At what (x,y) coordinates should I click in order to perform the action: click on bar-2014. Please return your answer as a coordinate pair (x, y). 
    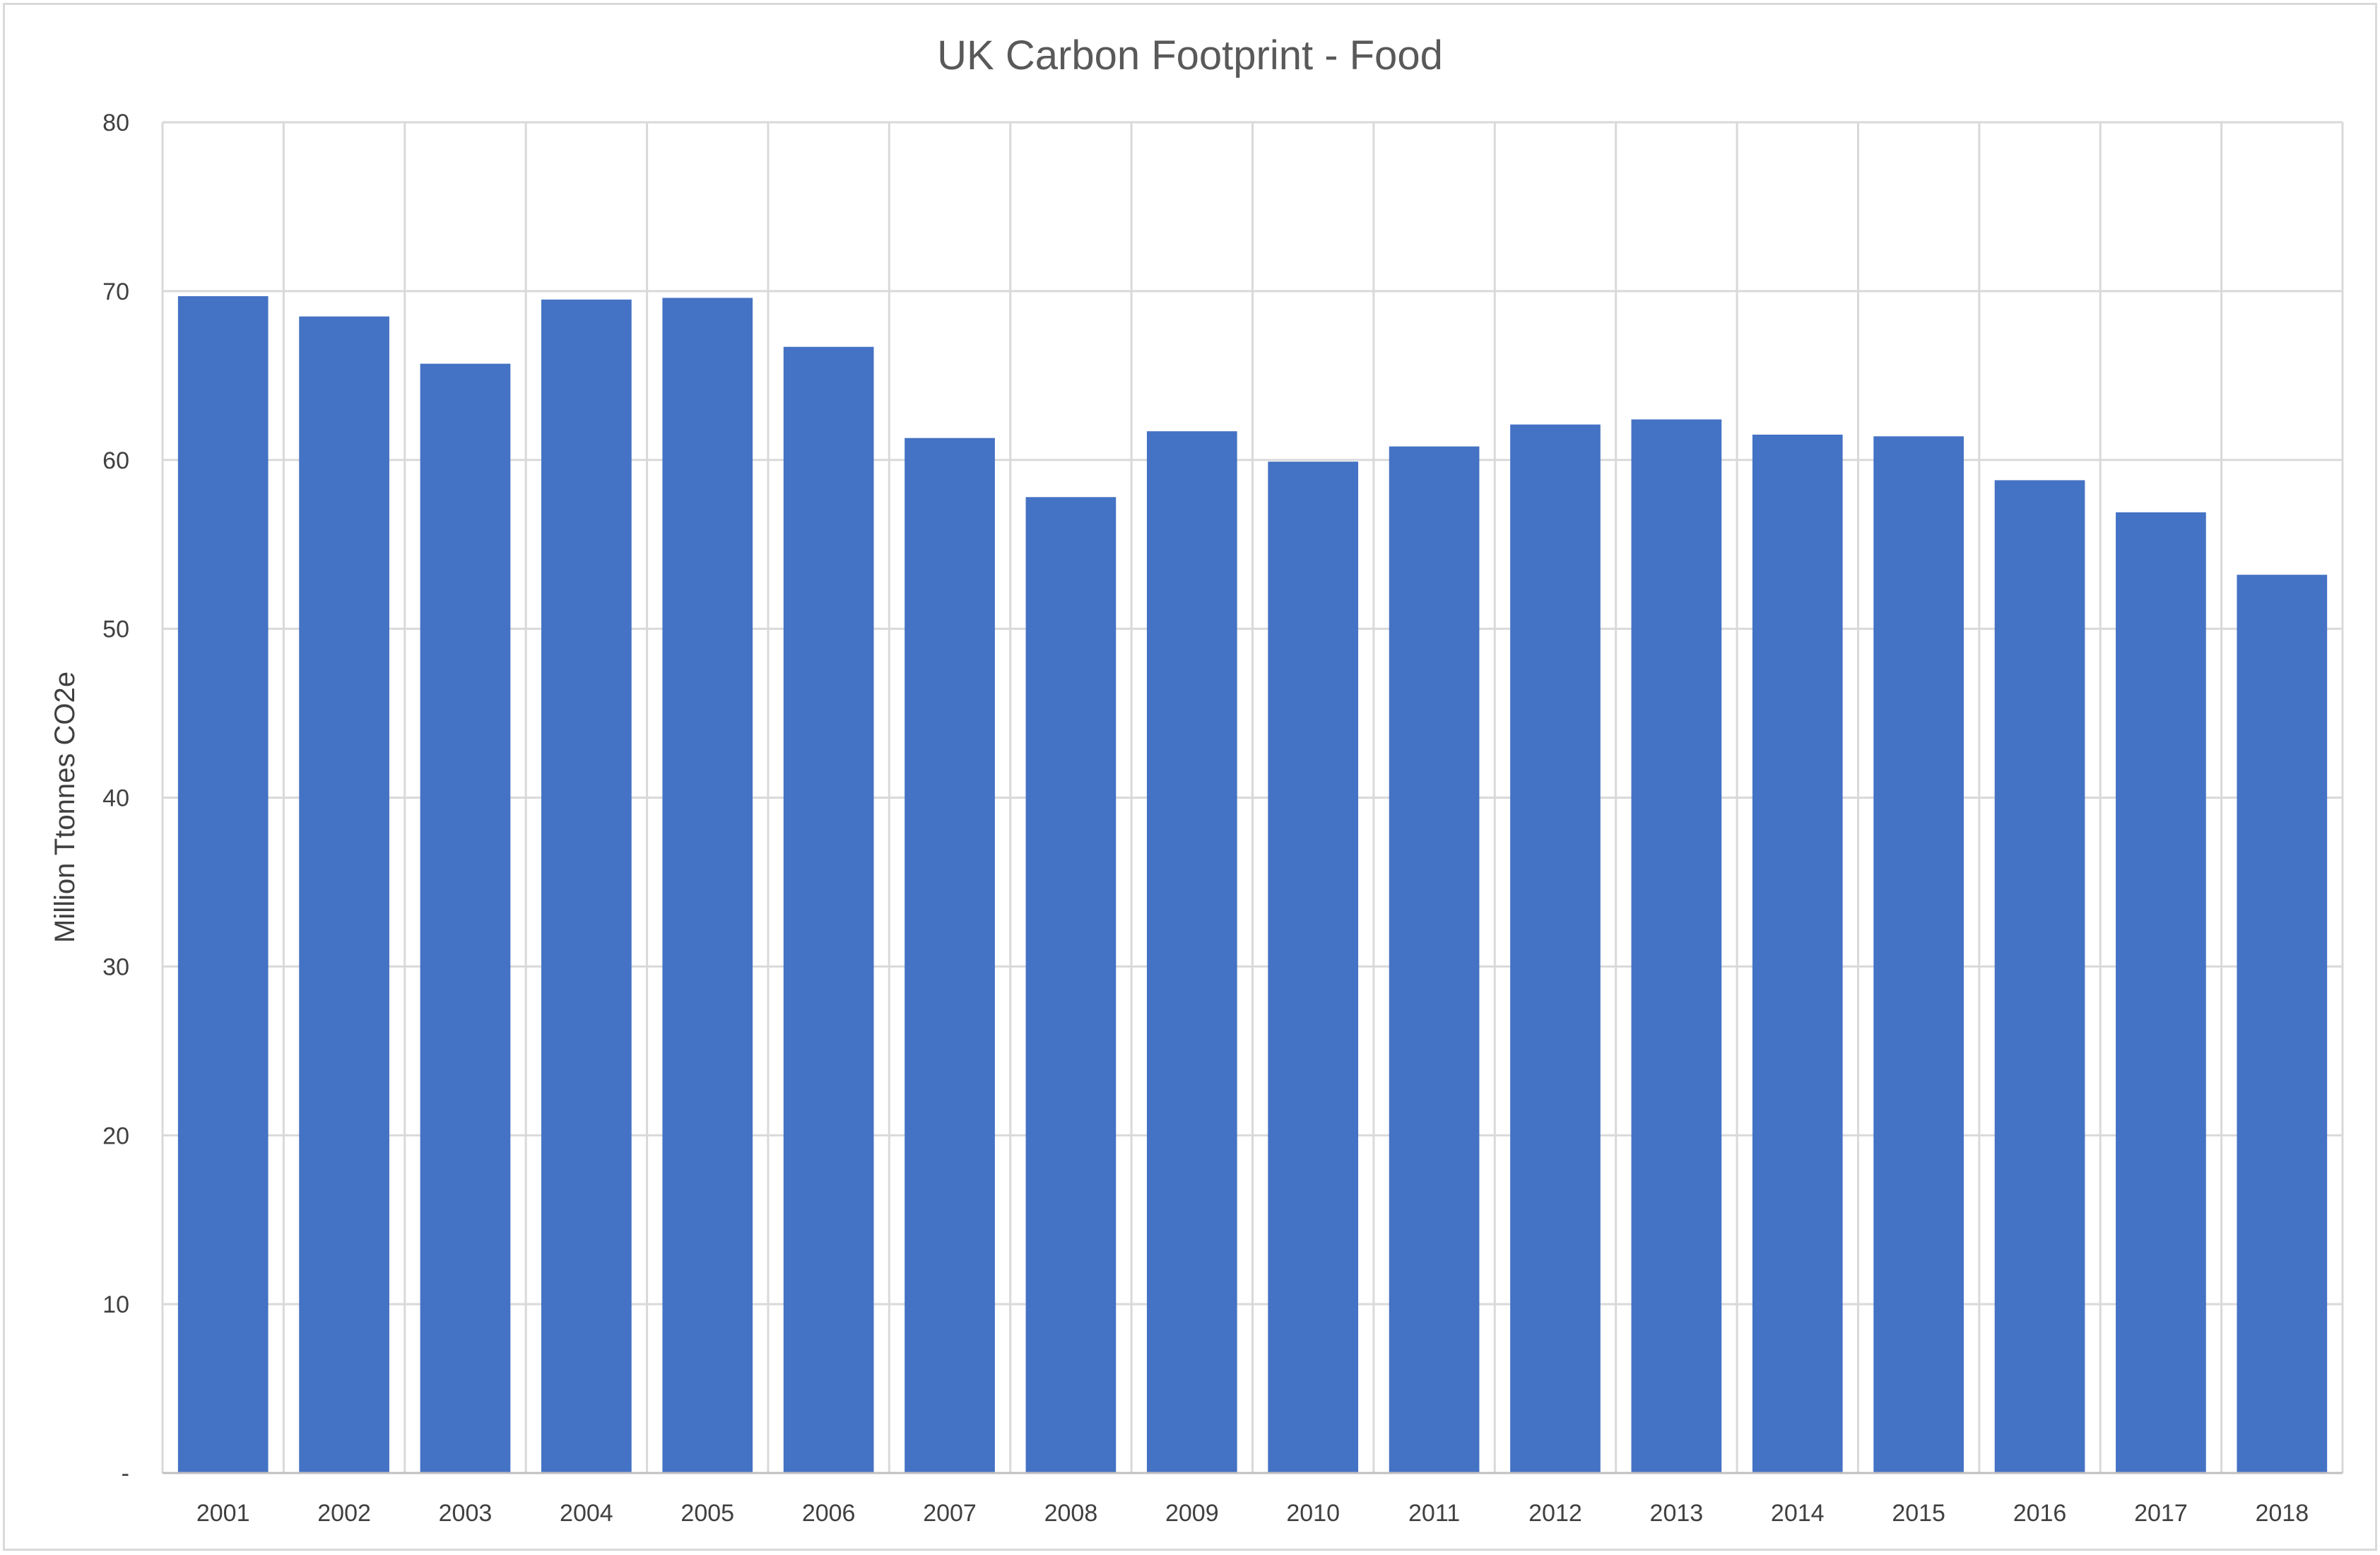
    Looking at the image, I should click on (1798, 954).